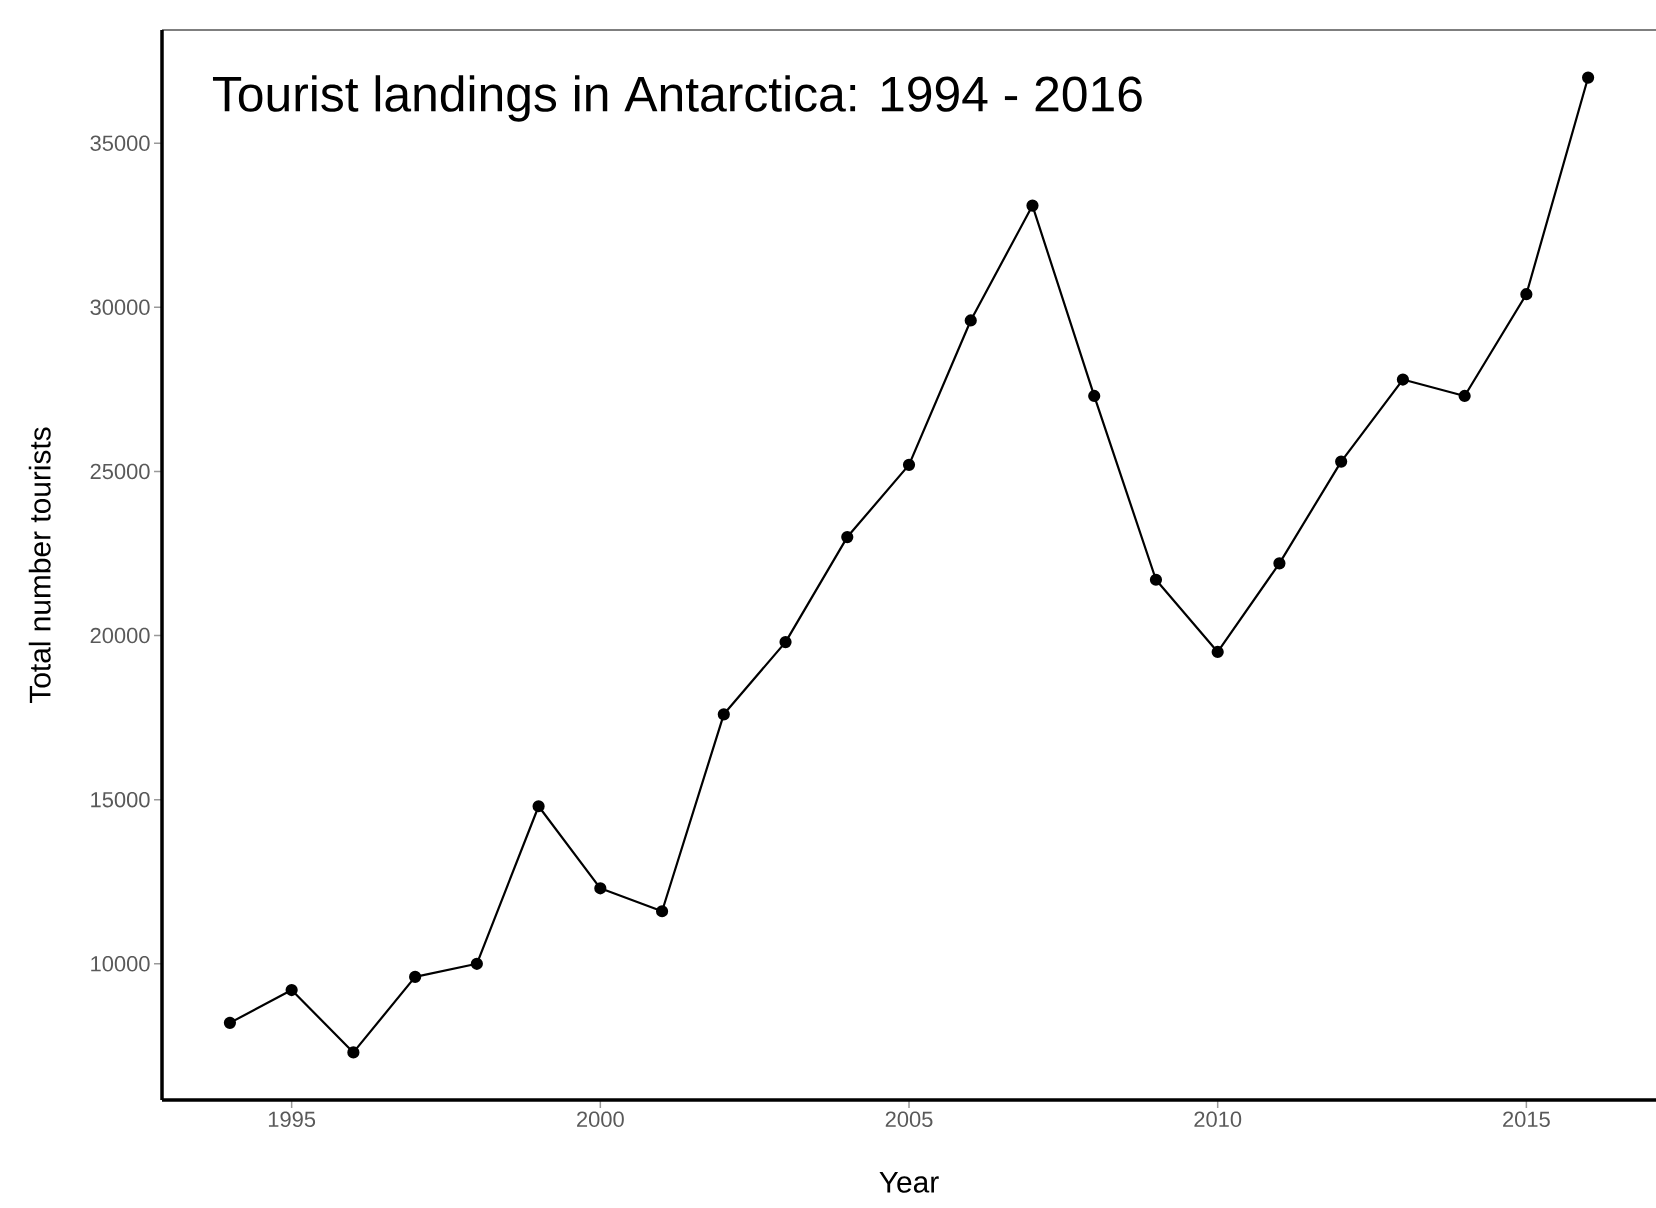  What do you see at coordinates (39, 565) in the screenshot?
I see `y-axis-title: Total number tourists` at bounding box center [39, 565].